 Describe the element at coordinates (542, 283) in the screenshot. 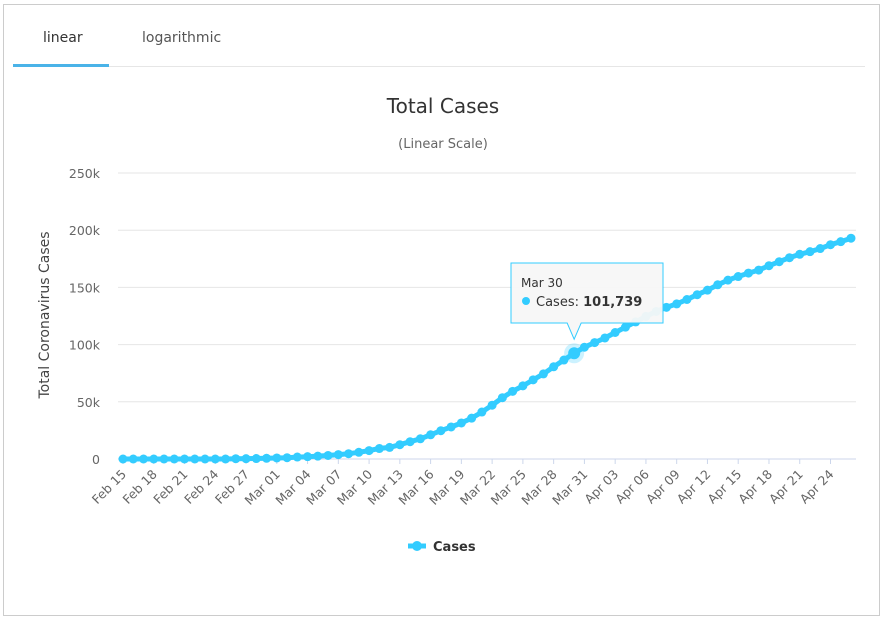

I see `tooltip-date: Mar 30` at that location.